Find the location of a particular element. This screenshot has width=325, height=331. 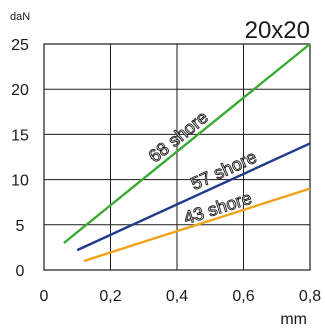

x-tick-label: 0 is located at coordinates (44, 296).